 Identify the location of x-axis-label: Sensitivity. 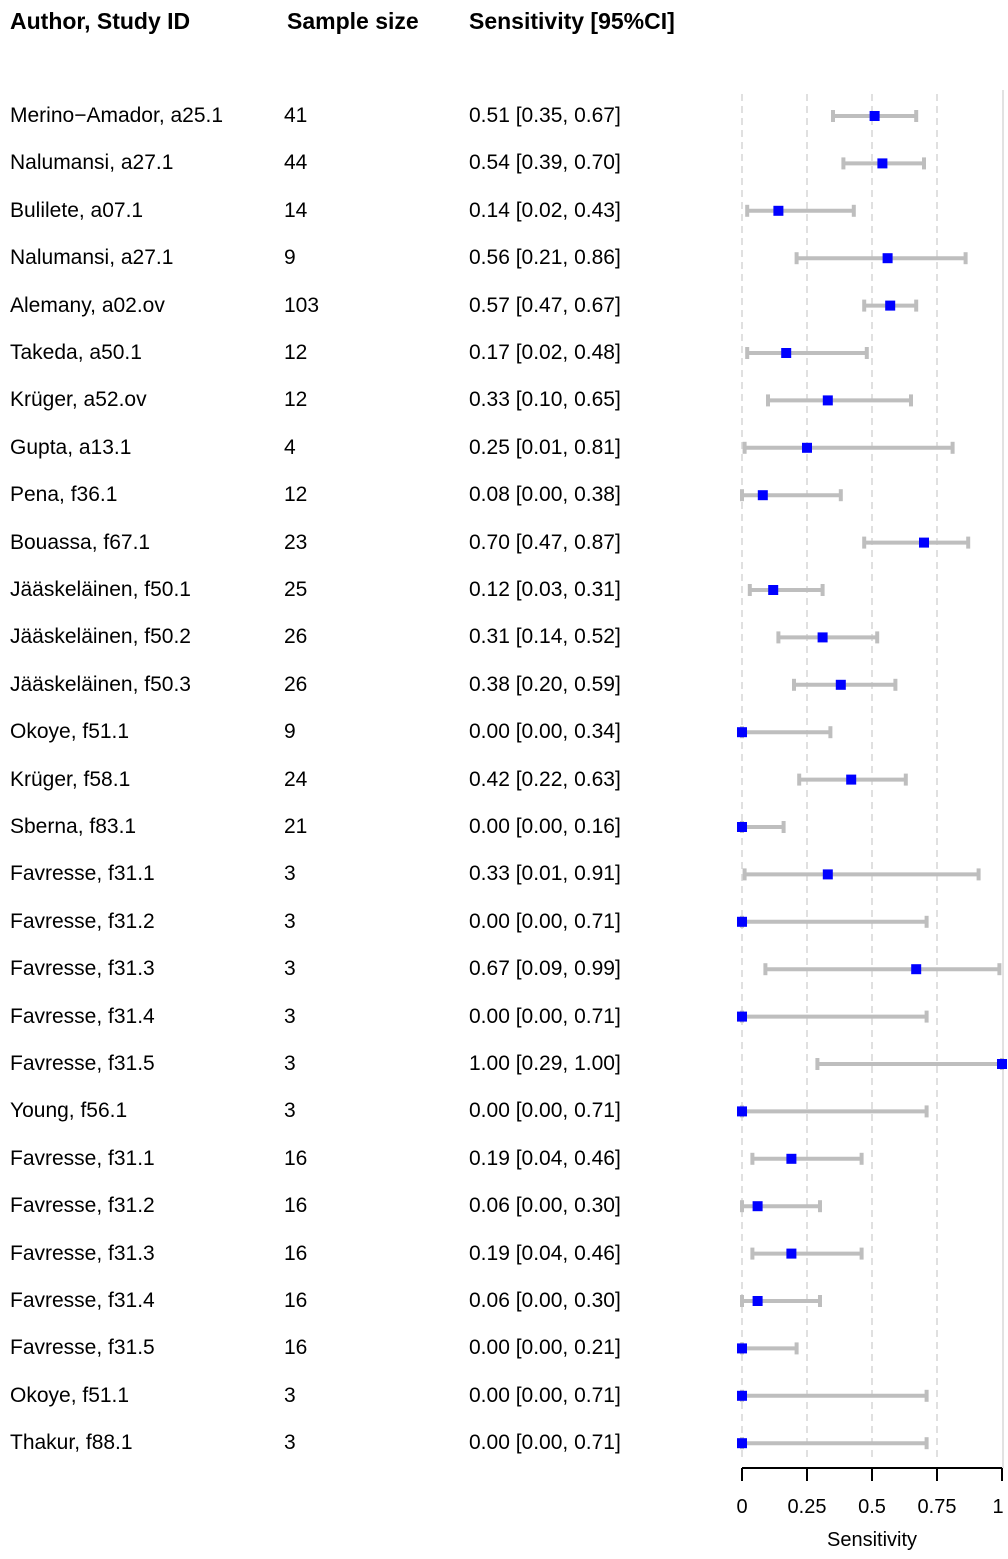
(872, 1540).